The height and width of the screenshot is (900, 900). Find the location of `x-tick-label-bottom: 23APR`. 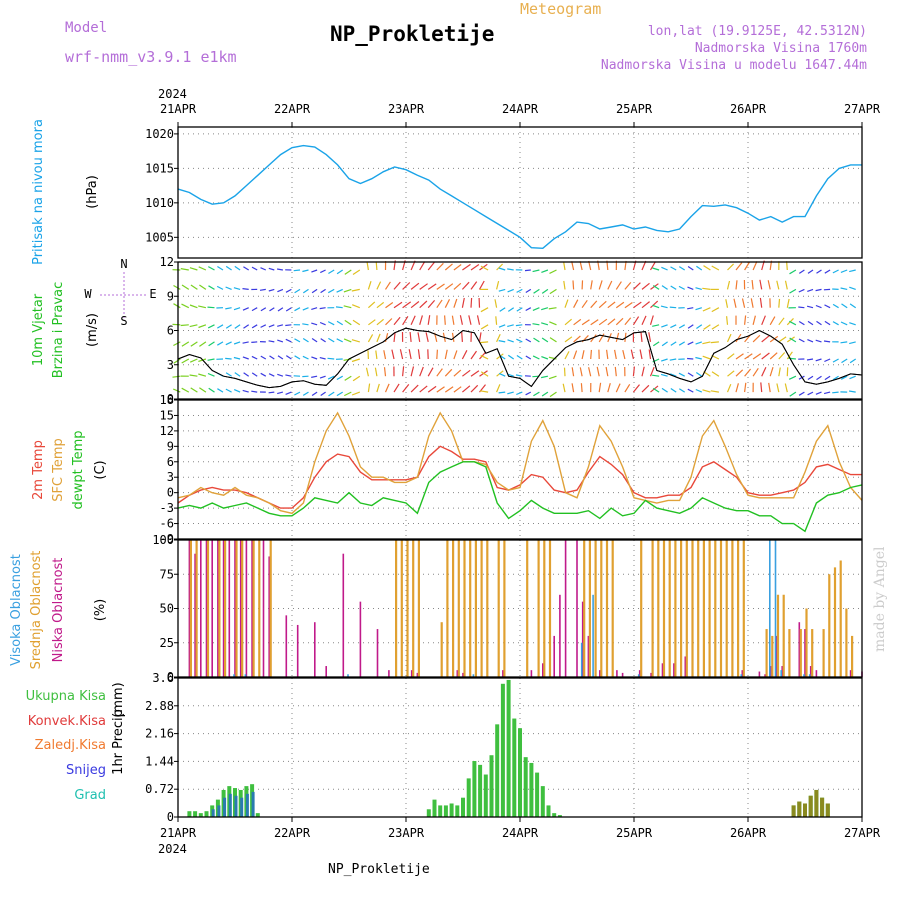

x-tick-label-bottom: 23APR is located at coordinates (406, 833).